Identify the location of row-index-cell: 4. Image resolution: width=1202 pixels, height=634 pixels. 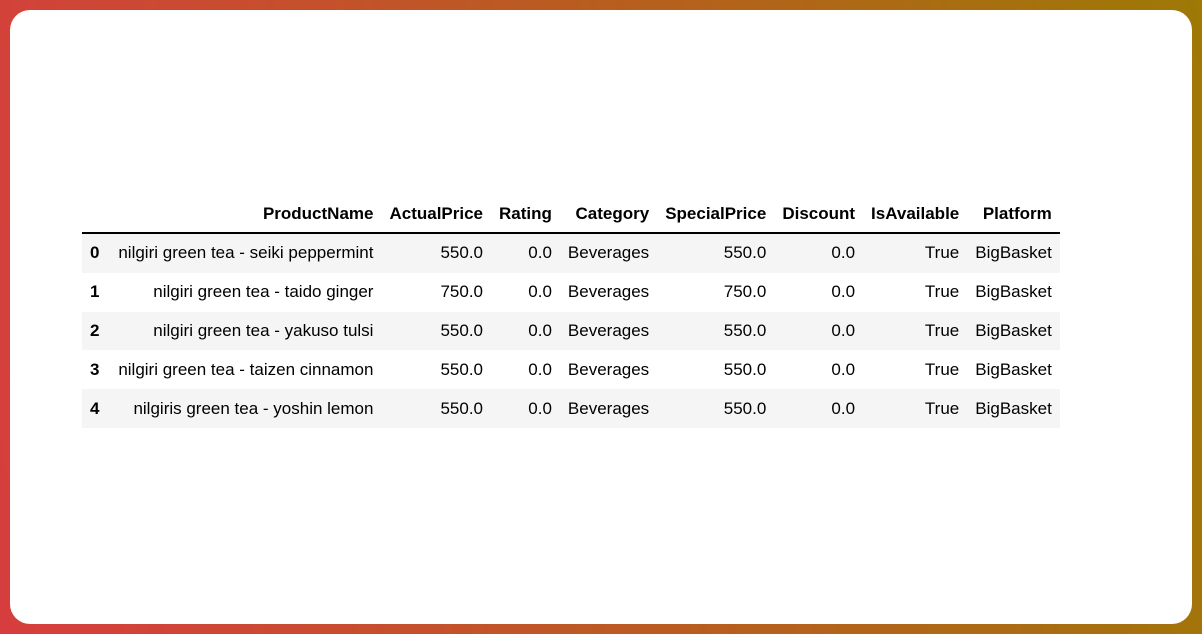
(95, 408).